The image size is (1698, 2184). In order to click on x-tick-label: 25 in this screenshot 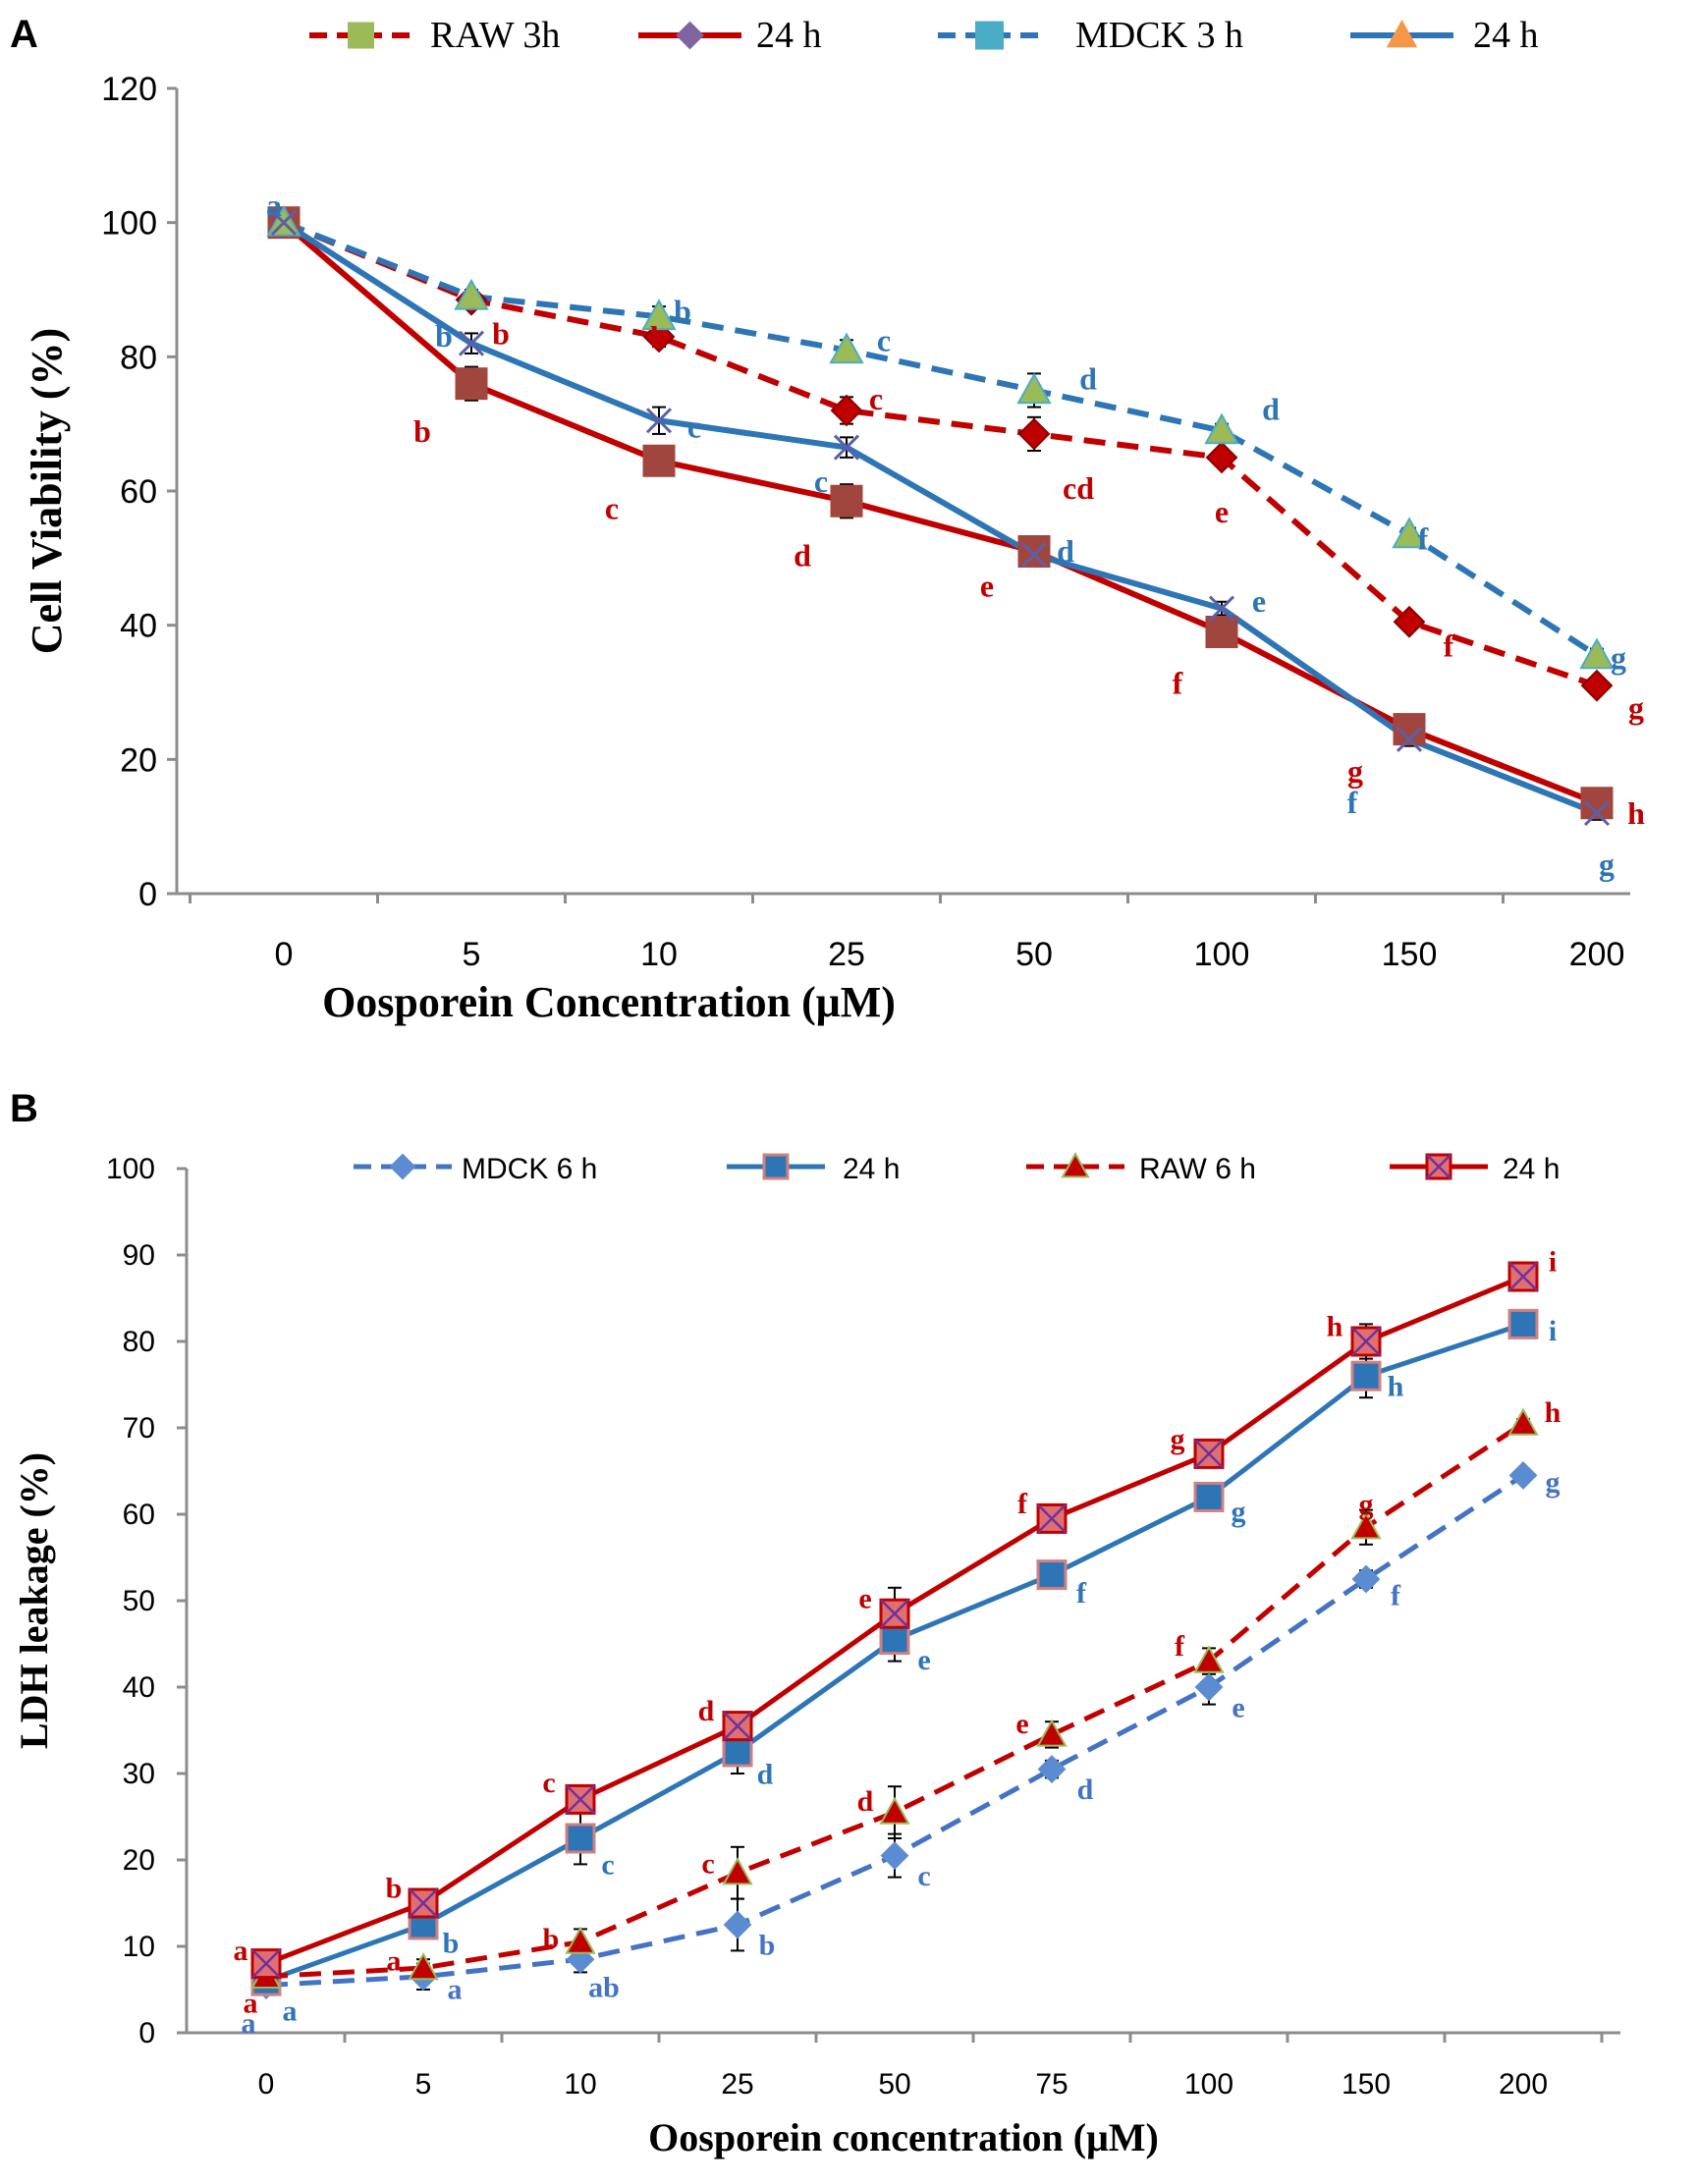, I will do `click(737, 2084)`.